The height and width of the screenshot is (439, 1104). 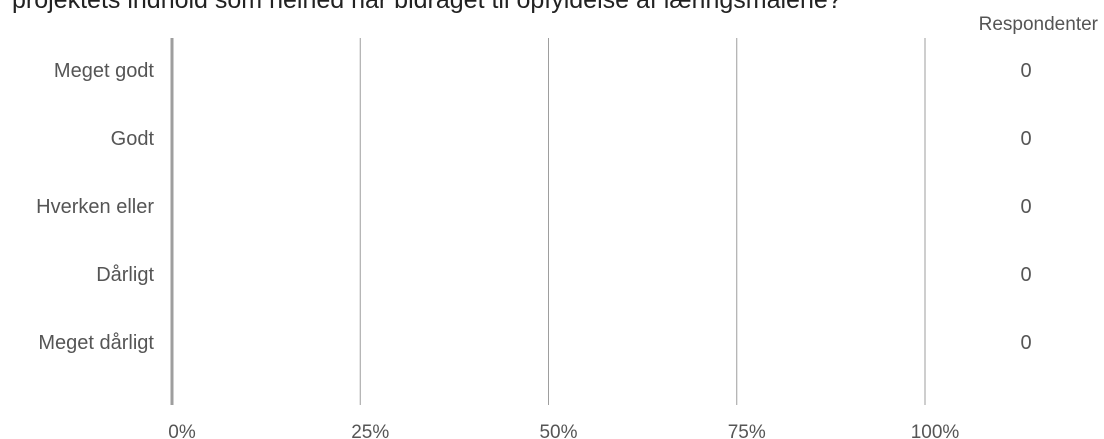 What do you see at coordinates (935, 430) in the screenshot?
I see `x-tick-label: 100%` at bounding box center [935, 430].